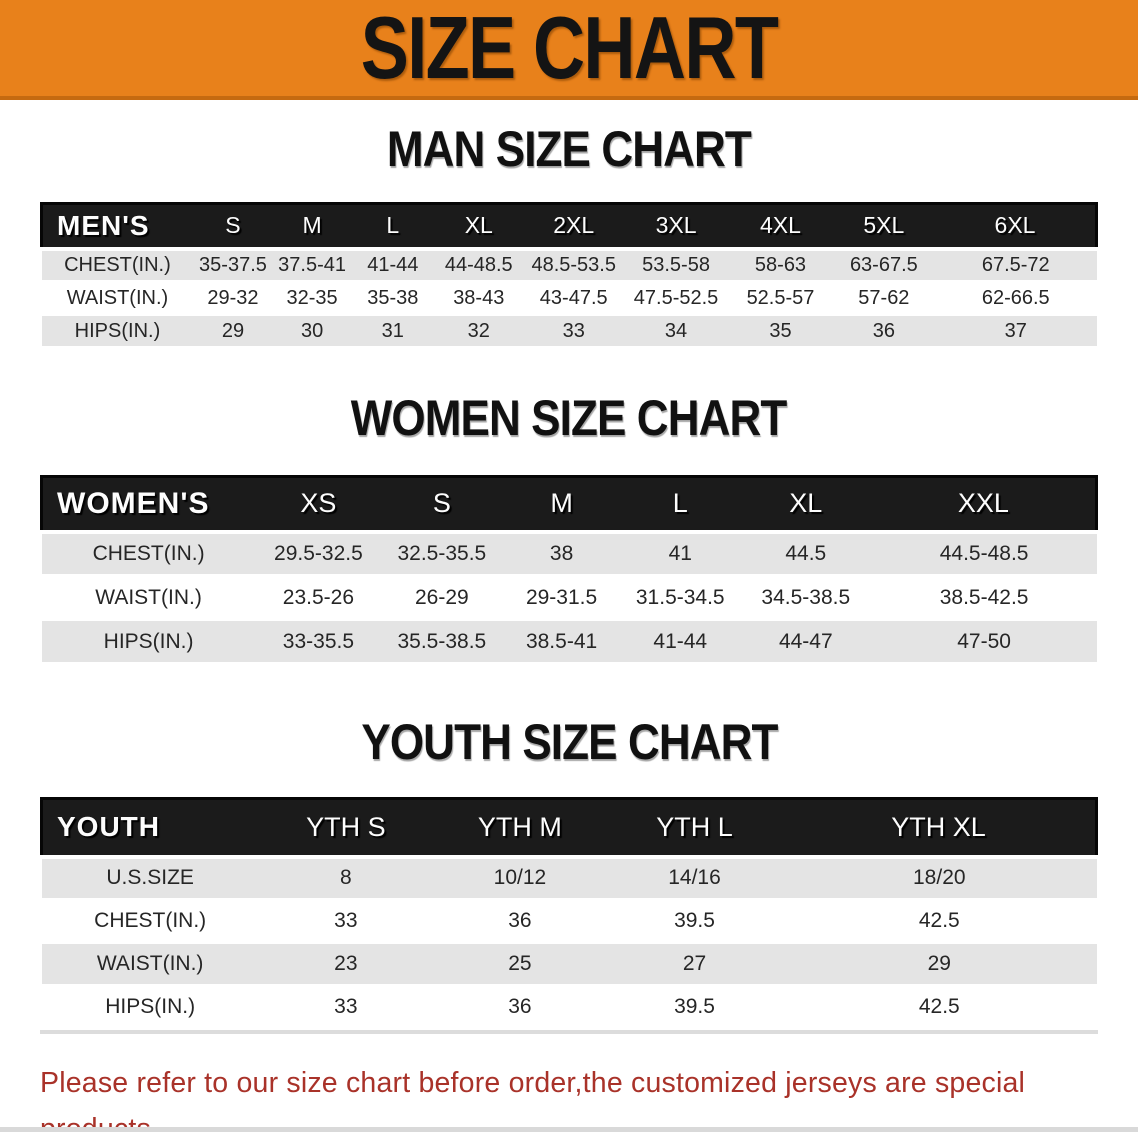  Describe the element at coordinates (569, 827) in the screenshot. I see `youth-header-row: YOUTH YTH S YTH M YTH L YTH XL` at that location.